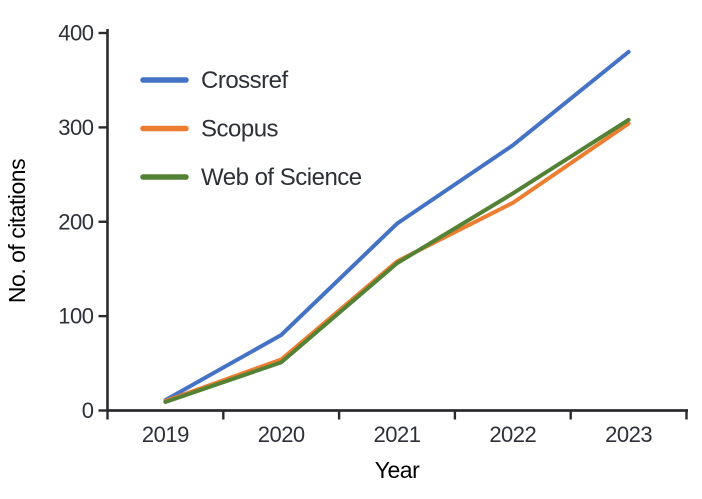  What do you see at coordinates (17, 231) in the screenshot?
I see `y-axis-title: No. of citations` at bounding box center [17, 231].